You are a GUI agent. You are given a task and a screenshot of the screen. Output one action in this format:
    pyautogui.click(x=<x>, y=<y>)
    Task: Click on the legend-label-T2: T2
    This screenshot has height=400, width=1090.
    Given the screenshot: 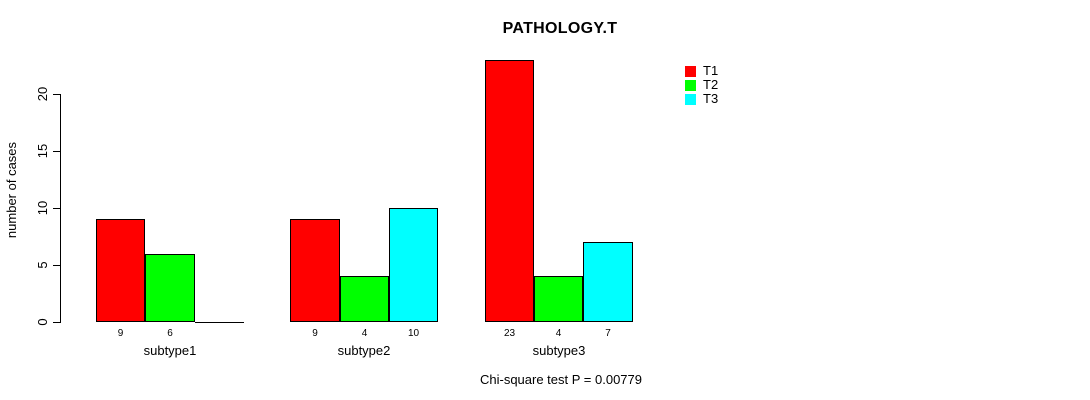 What is the action you would take?
    pyautogui.click(x=711, y=84)
    